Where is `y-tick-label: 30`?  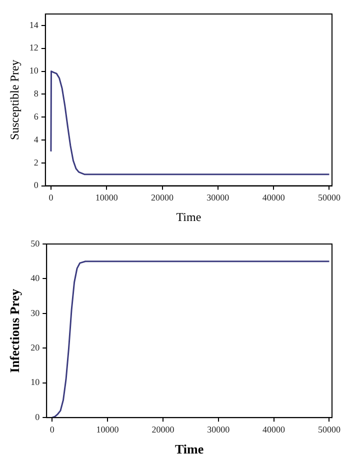 y-tick-label: 30 is located at coordinates (35, 313).